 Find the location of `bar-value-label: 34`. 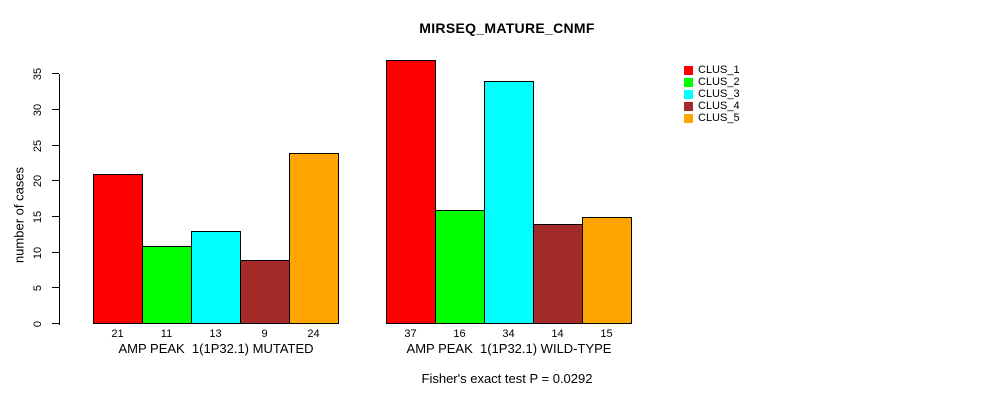

bar-value-label: 34 is located at coordinates (508, 334).